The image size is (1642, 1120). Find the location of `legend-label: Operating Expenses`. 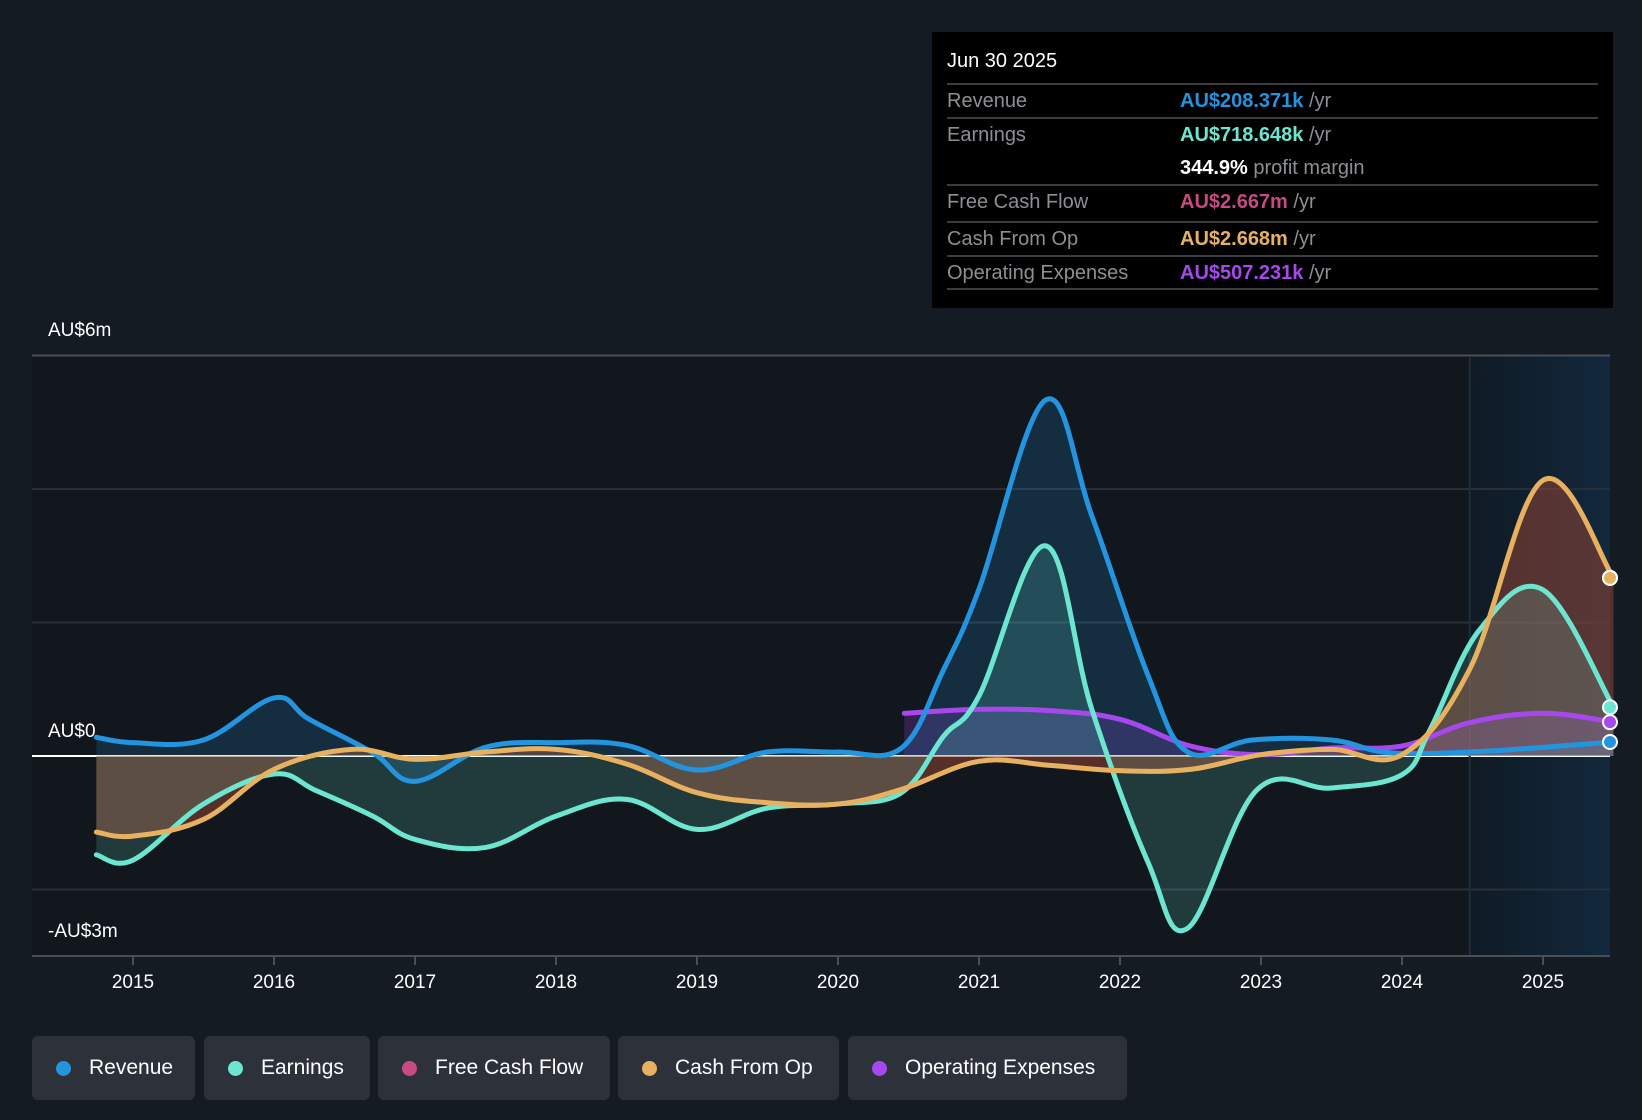

legend-label: Operating Expenses is located at coordinates (1000, 1067).